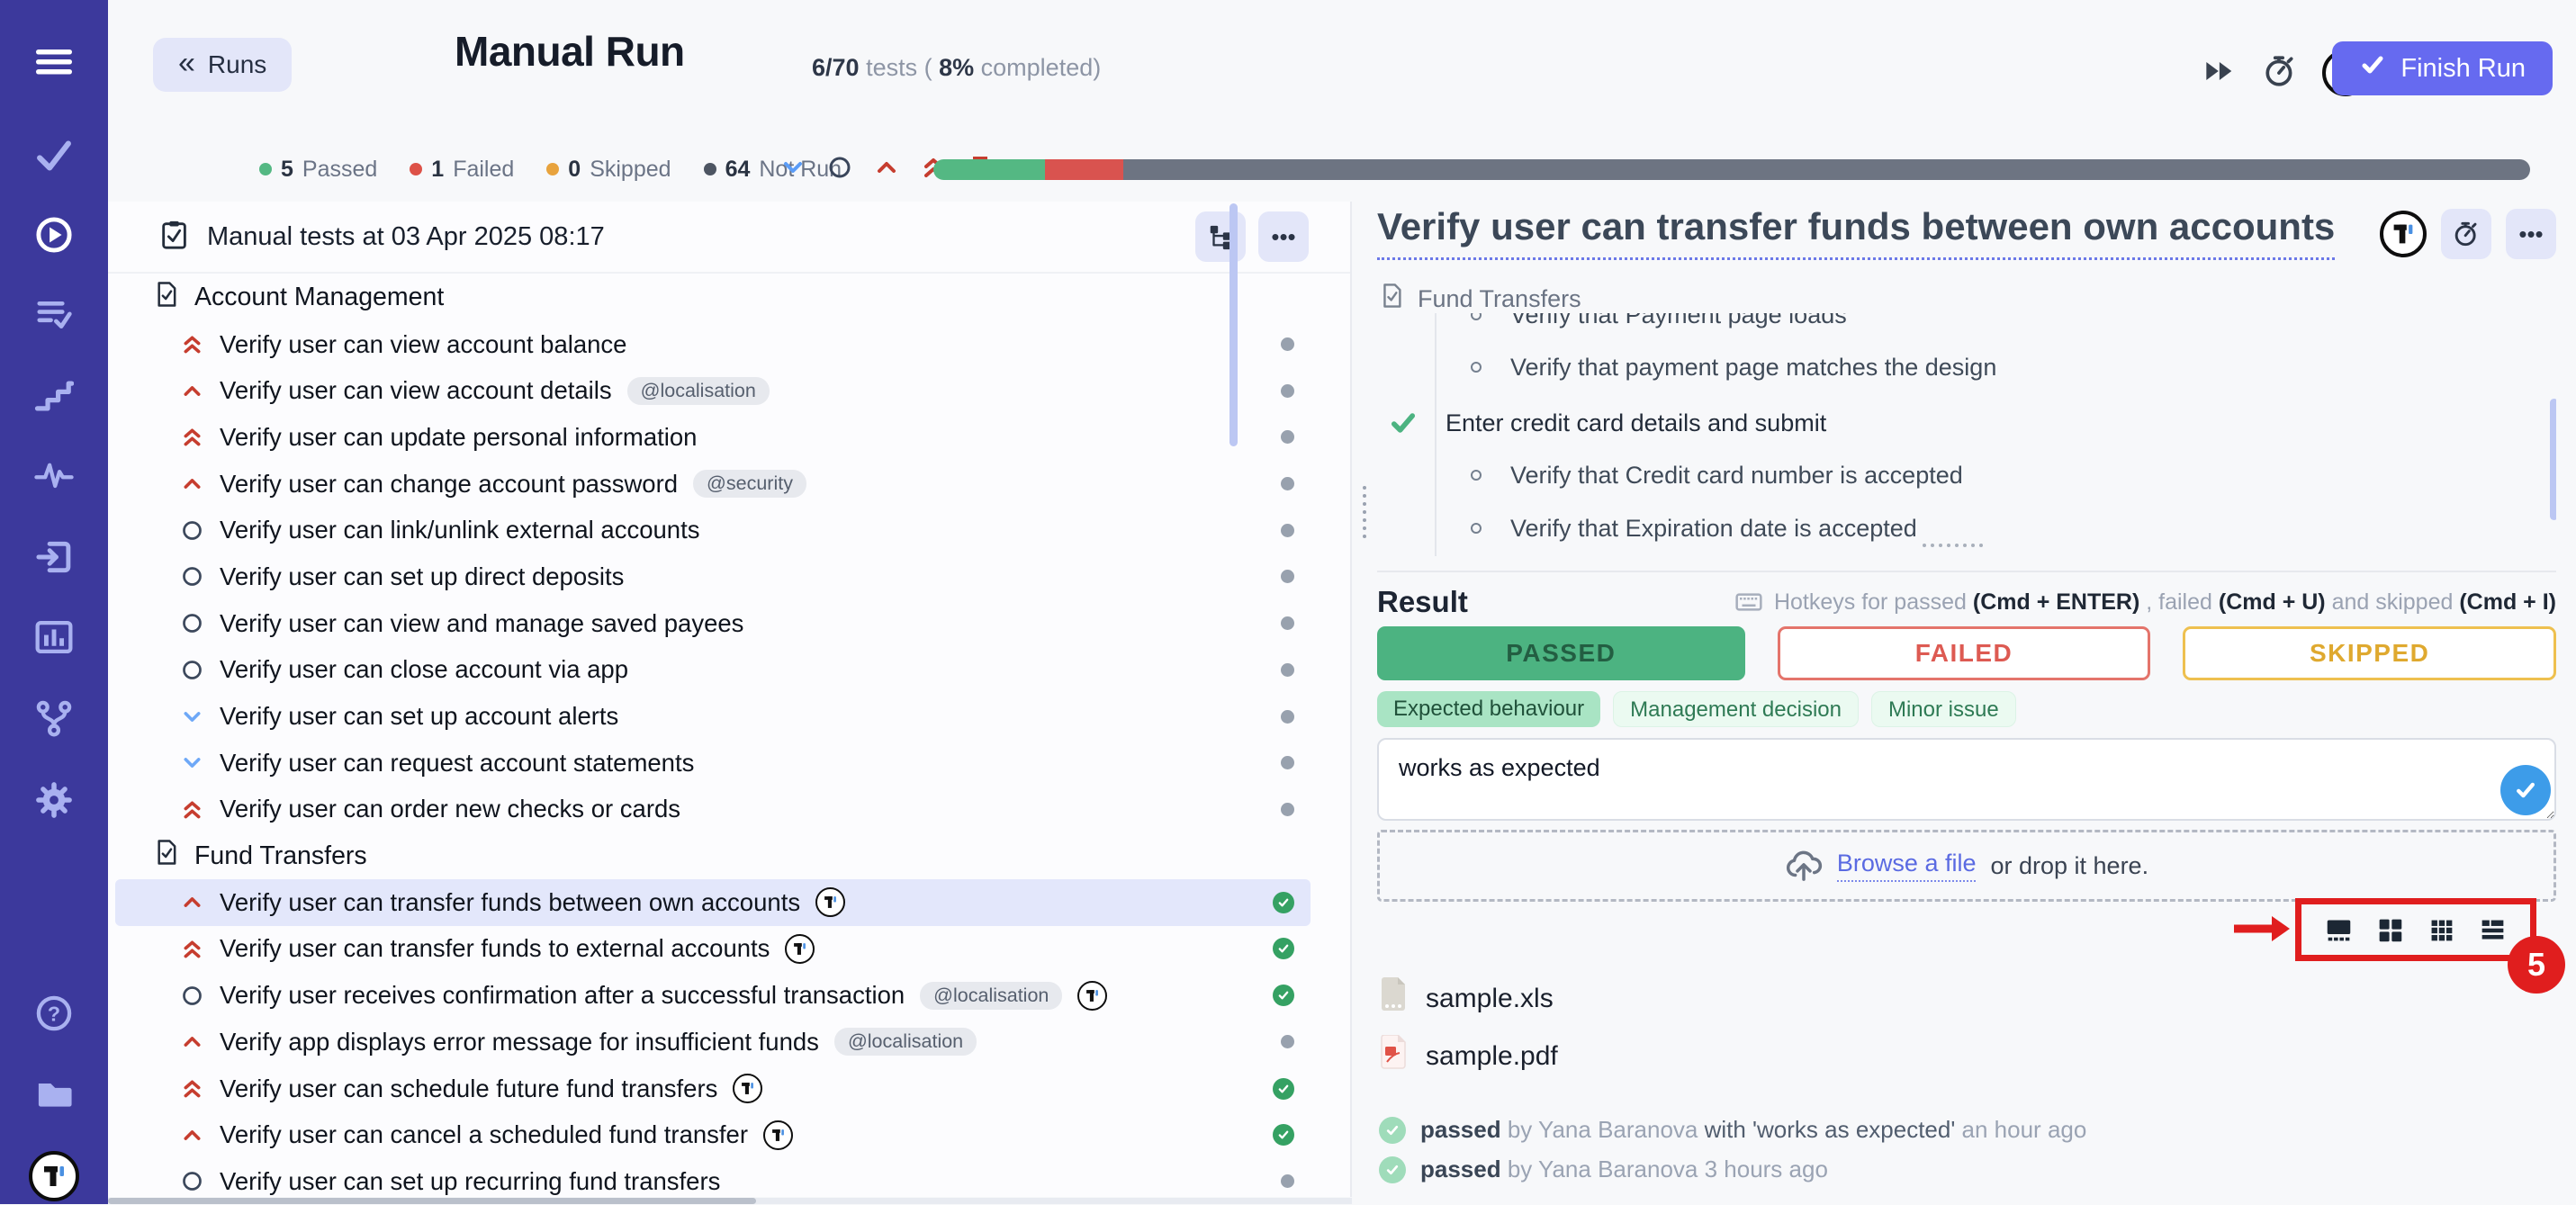 This screenshot has width=2576, height=1205. I want to click on view-list-icon, so click(2493, 930).